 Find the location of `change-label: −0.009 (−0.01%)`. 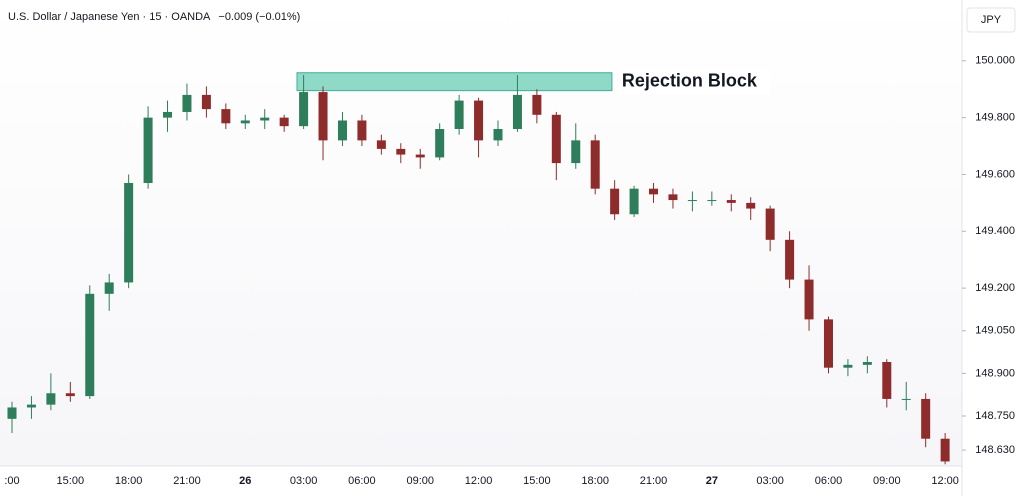

change-label: −0.009 (−0.01%) is located at coordinates (259, 17).